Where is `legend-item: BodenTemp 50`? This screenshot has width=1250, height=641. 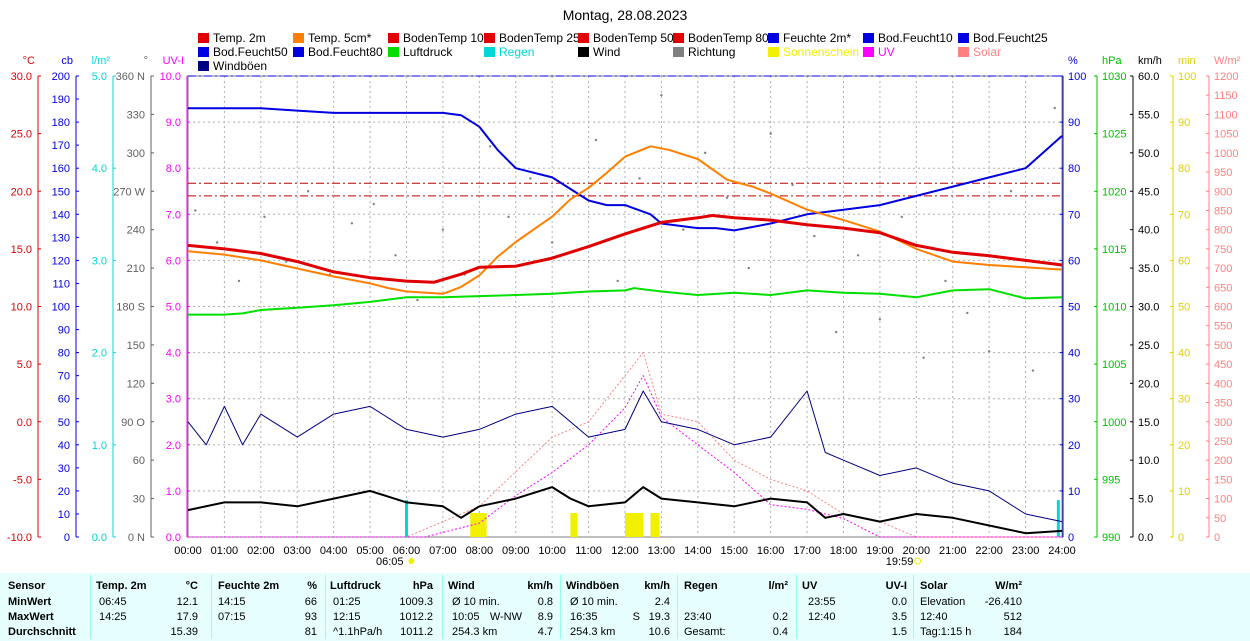 legend-item: BodenTemp 50 is located at coordinates (626, 38).